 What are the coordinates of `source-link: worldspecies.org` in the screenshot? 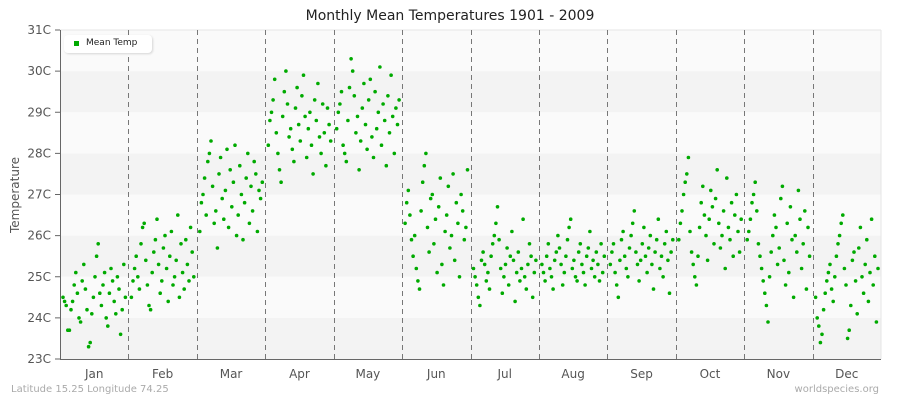 It's located at (836, 389).